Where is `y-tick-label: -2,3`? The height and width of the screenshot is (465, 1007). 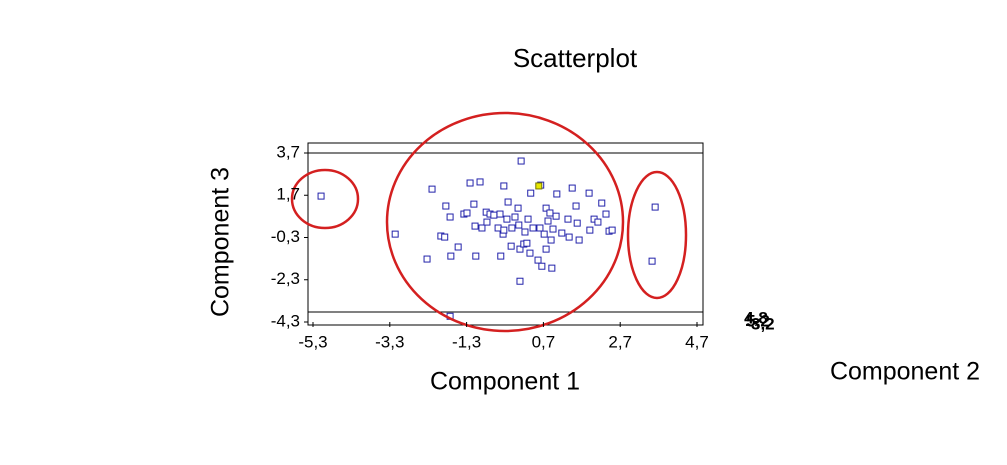 y-tick-label: -2,3 is located at coordinates (285, 278).